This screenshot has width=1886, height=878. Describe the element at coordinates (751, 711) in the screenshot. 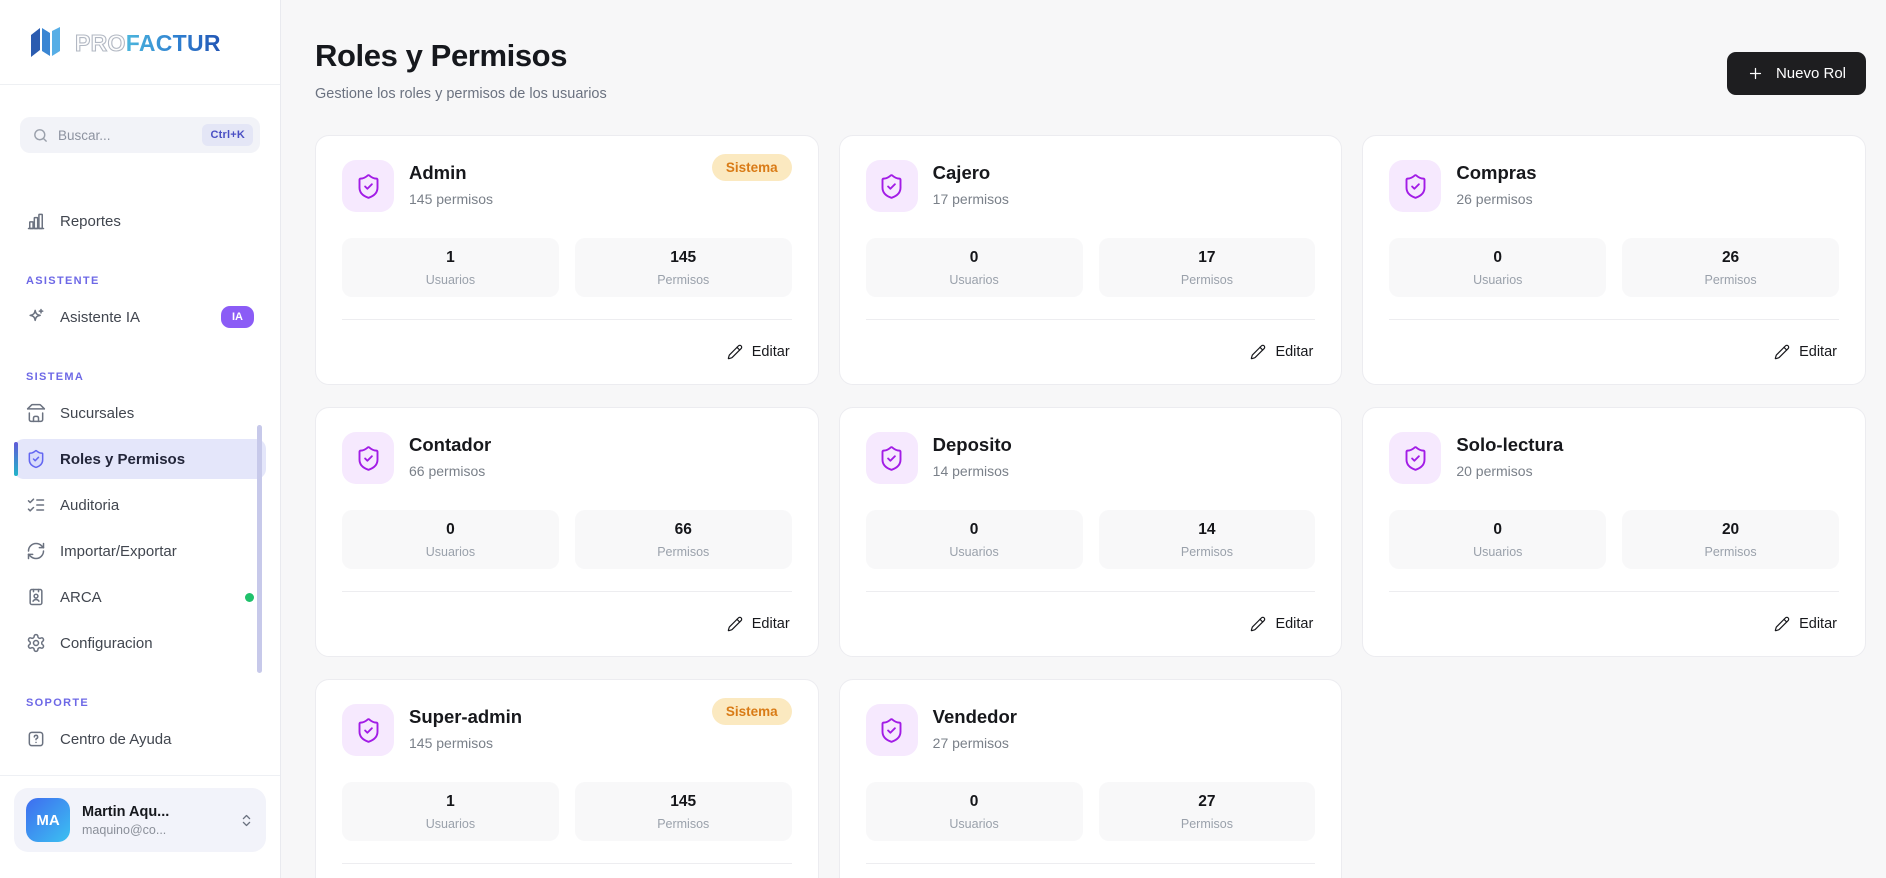

I see `system-badge: Sistema` at that location.